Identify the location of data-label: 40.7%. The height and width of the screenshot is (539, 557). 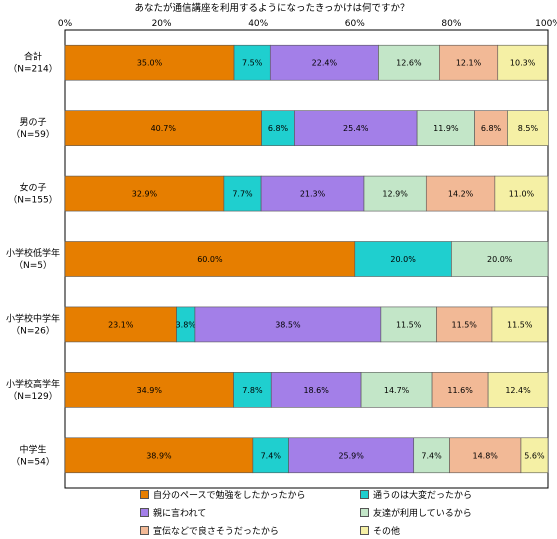
(164, 128).